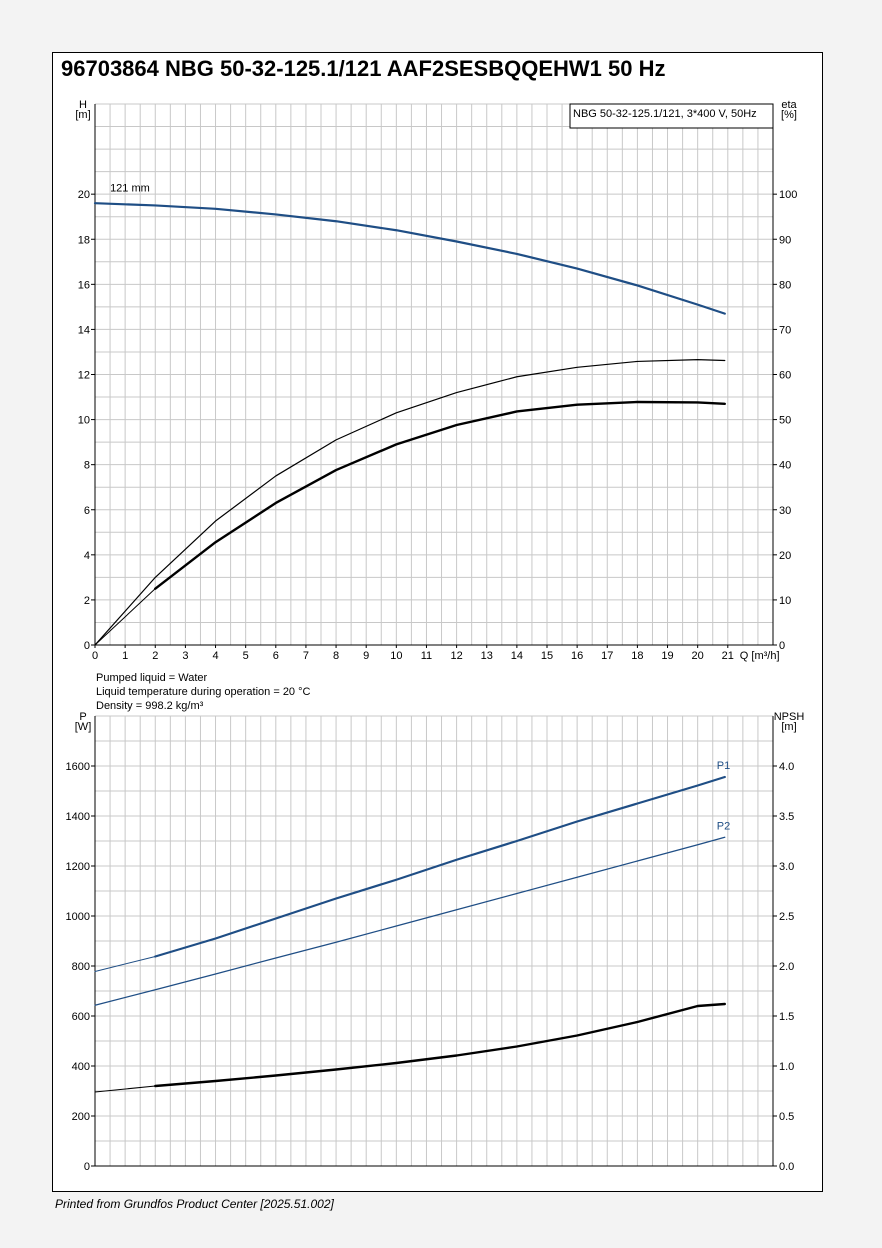  I want to click on power-npsh-series-label-p1: P1, so click(723, 766).